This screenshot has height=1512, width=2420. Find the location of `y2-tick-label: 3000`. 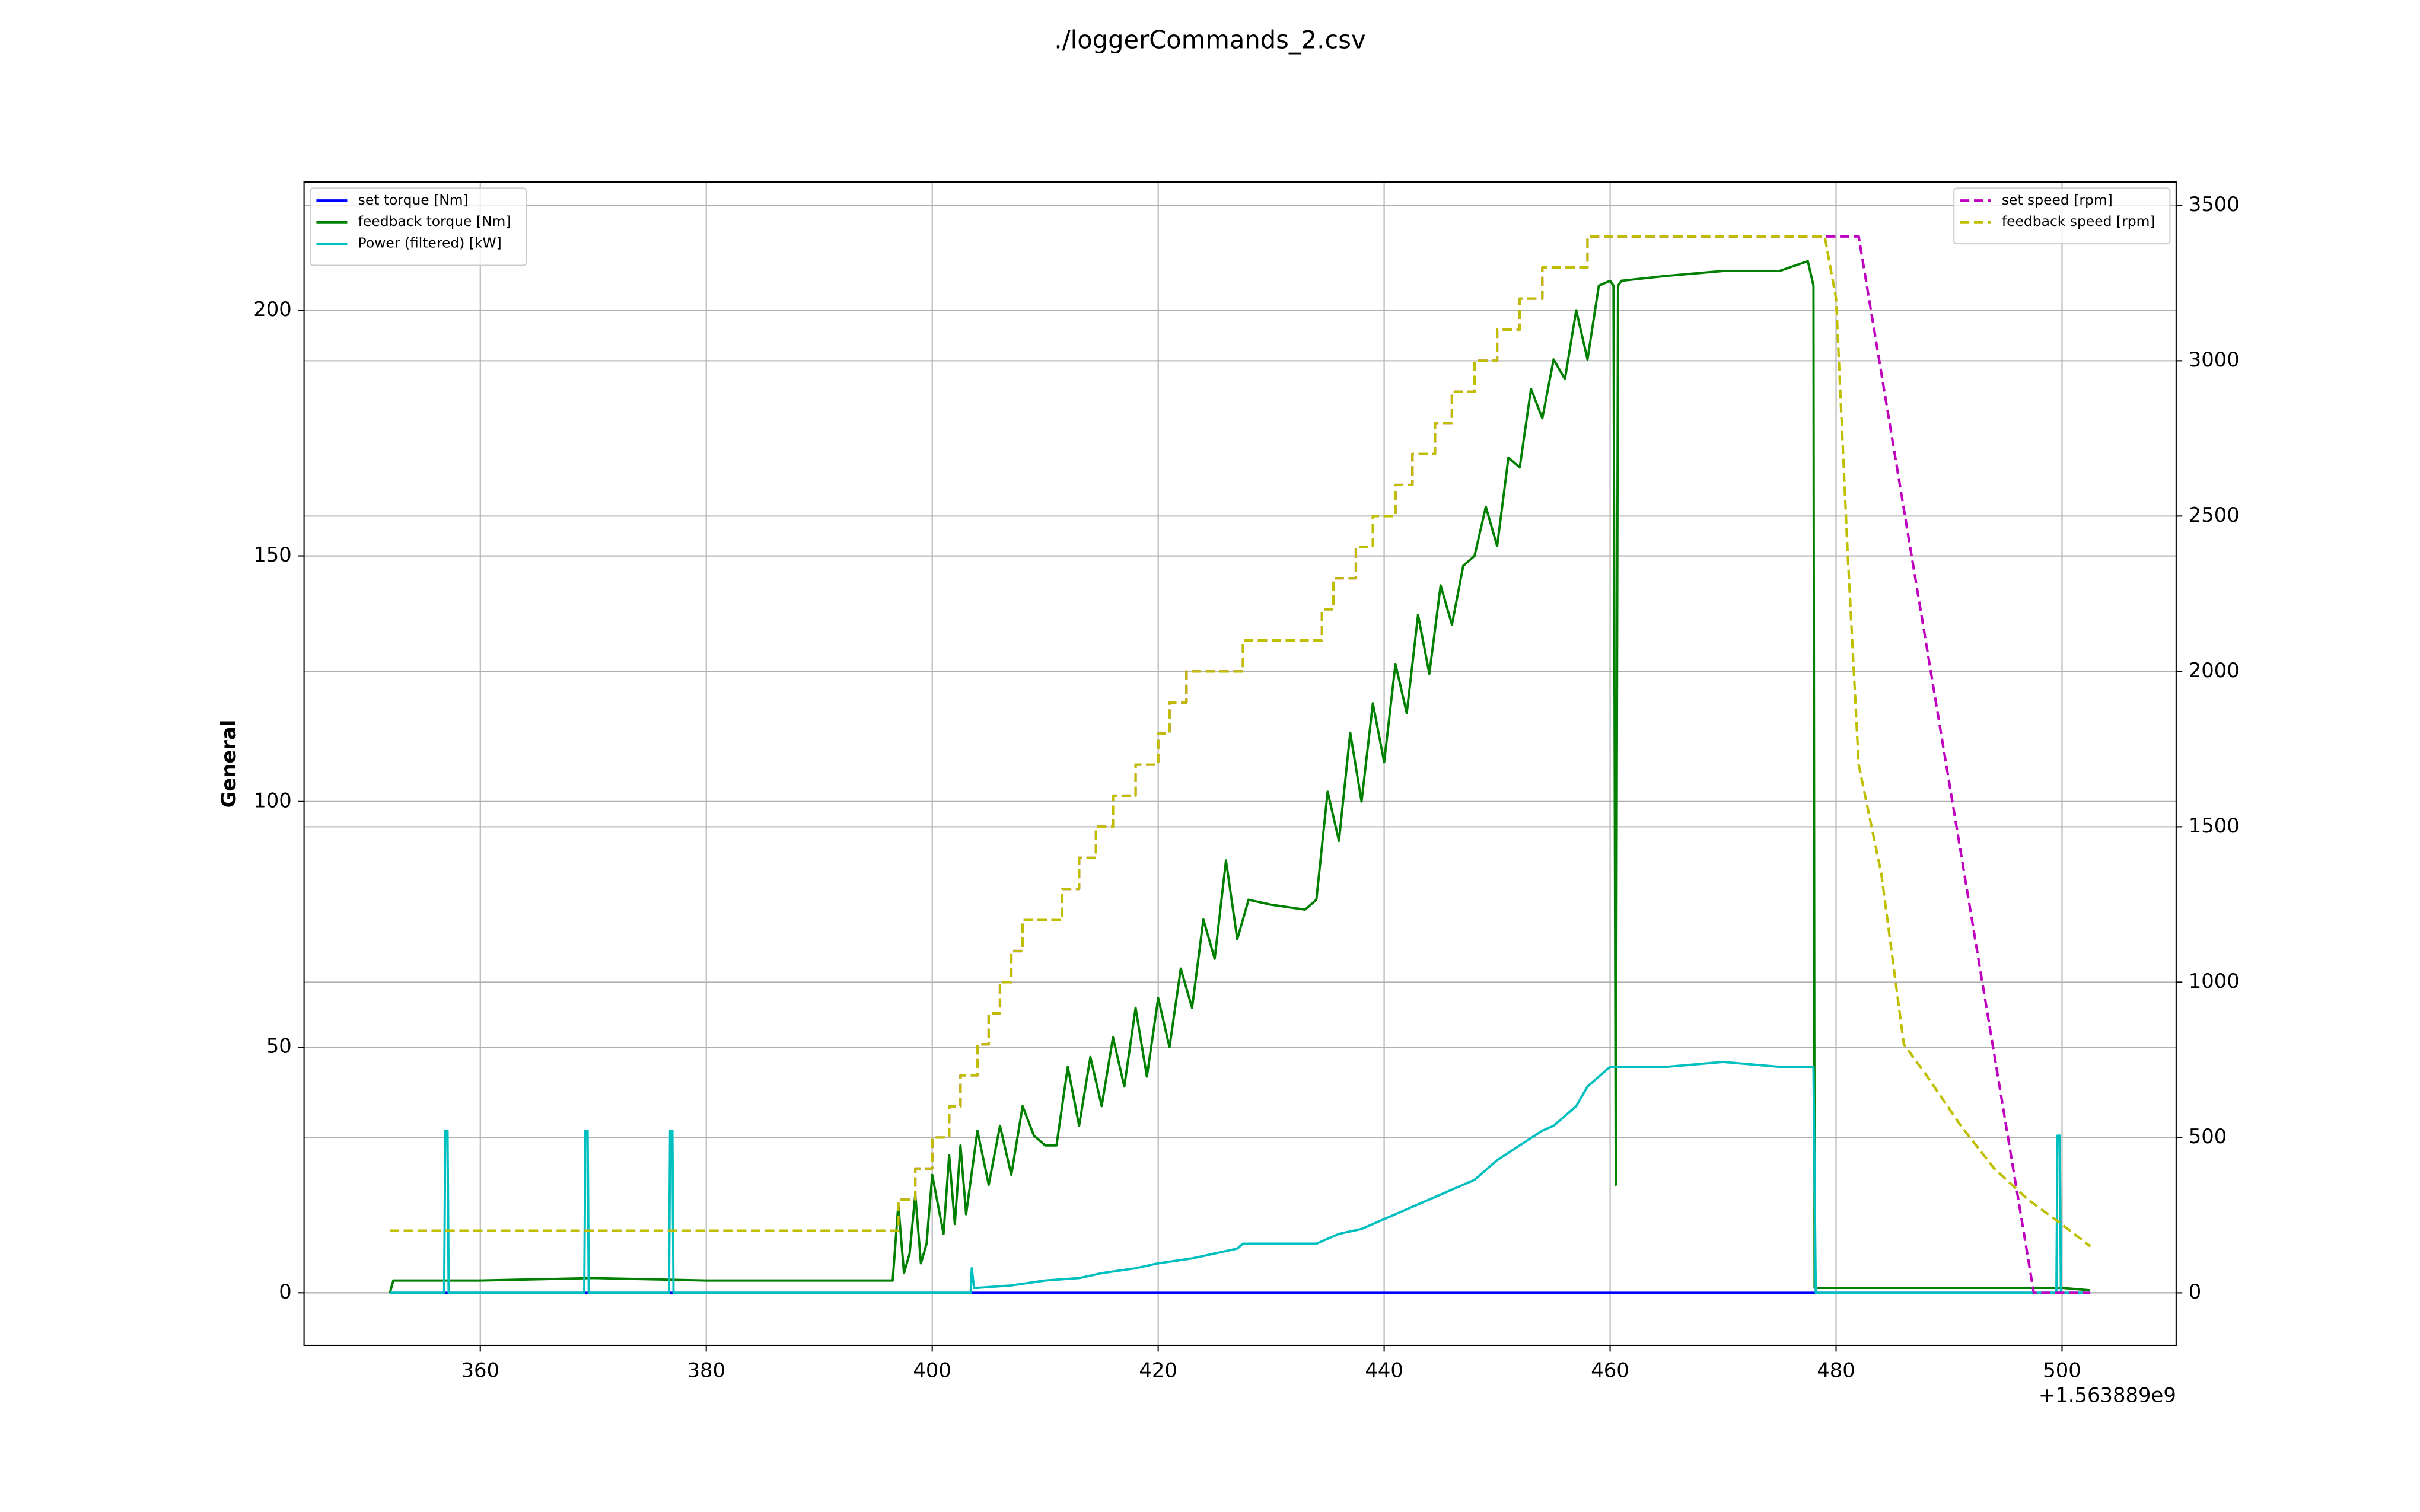

y2-tick-label: 3000 is located at coordinates (2214, 359).